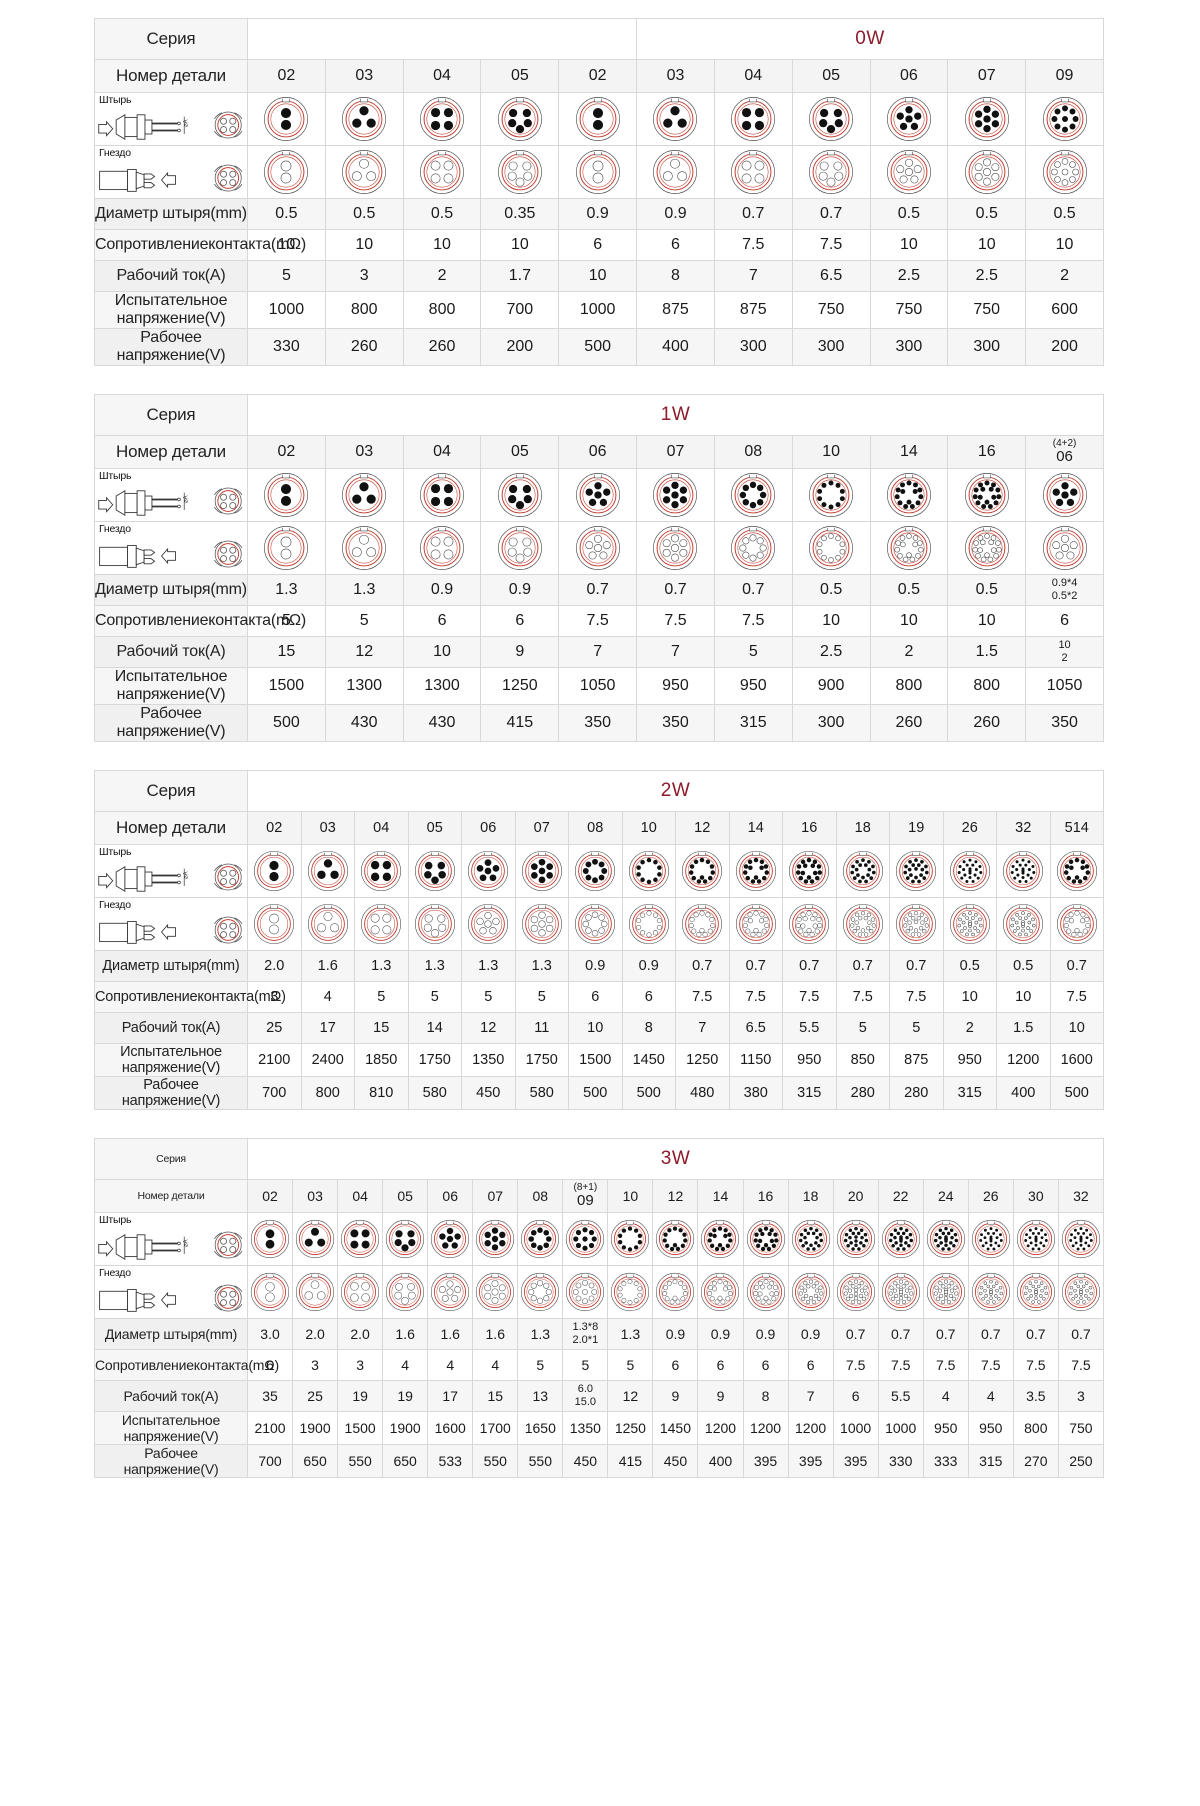  I want to click on part-number-cell: (4+2) 06, so click(1064, 452).